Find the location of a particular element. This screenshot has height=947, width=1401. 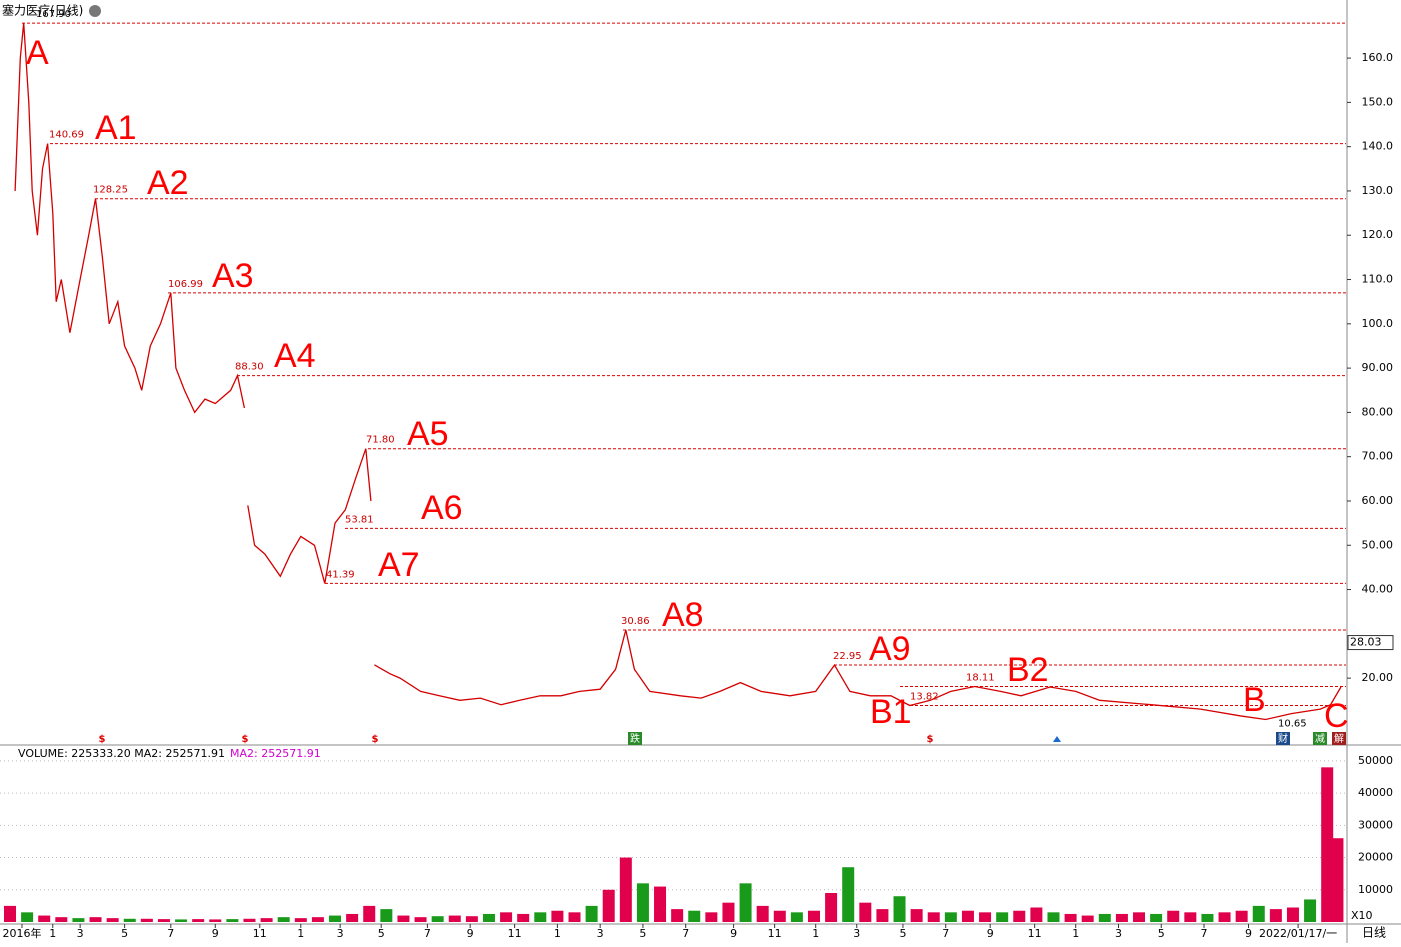

event-icon: 跌 is located at coordinates (635, 738).